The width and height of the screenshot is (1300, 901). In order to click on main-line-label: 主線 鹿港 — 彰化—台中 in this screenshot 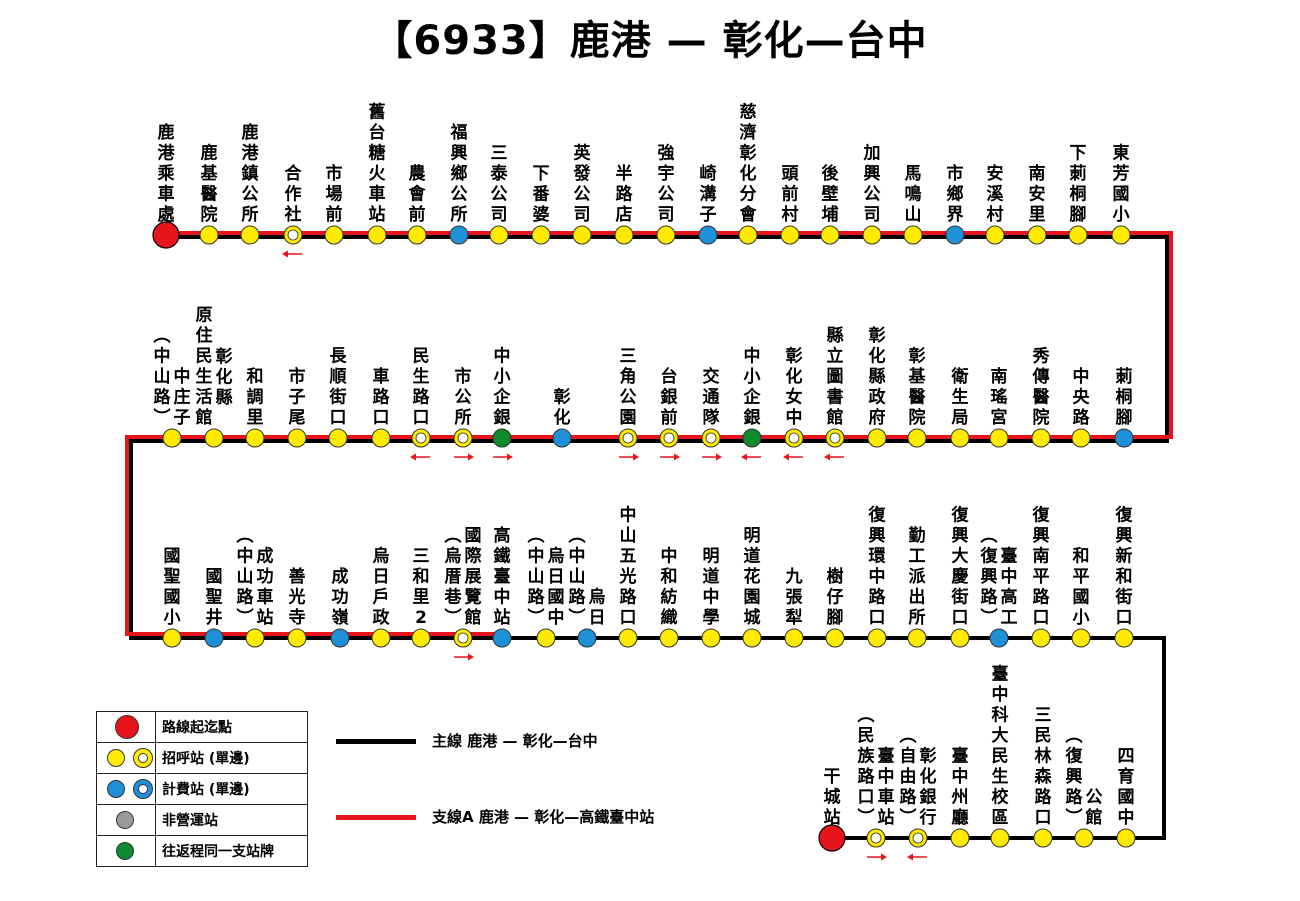, I will do `click(515, 741)`.